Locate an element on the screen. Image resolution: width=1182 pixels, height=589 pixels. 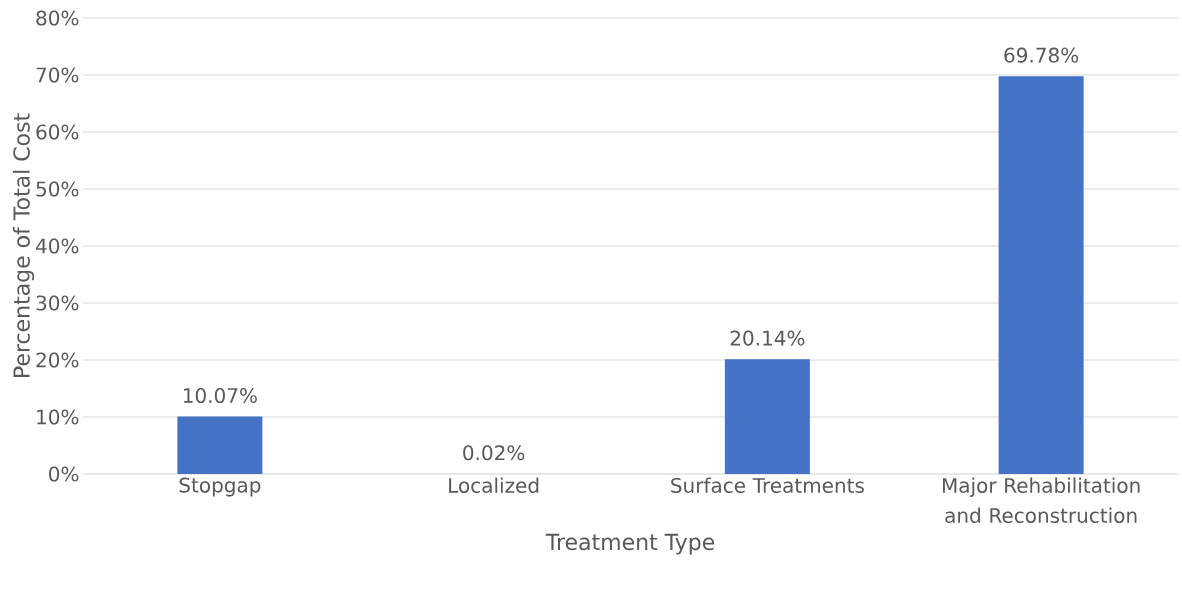
y-tick-label: 10% is located at coordinates (58, 417).